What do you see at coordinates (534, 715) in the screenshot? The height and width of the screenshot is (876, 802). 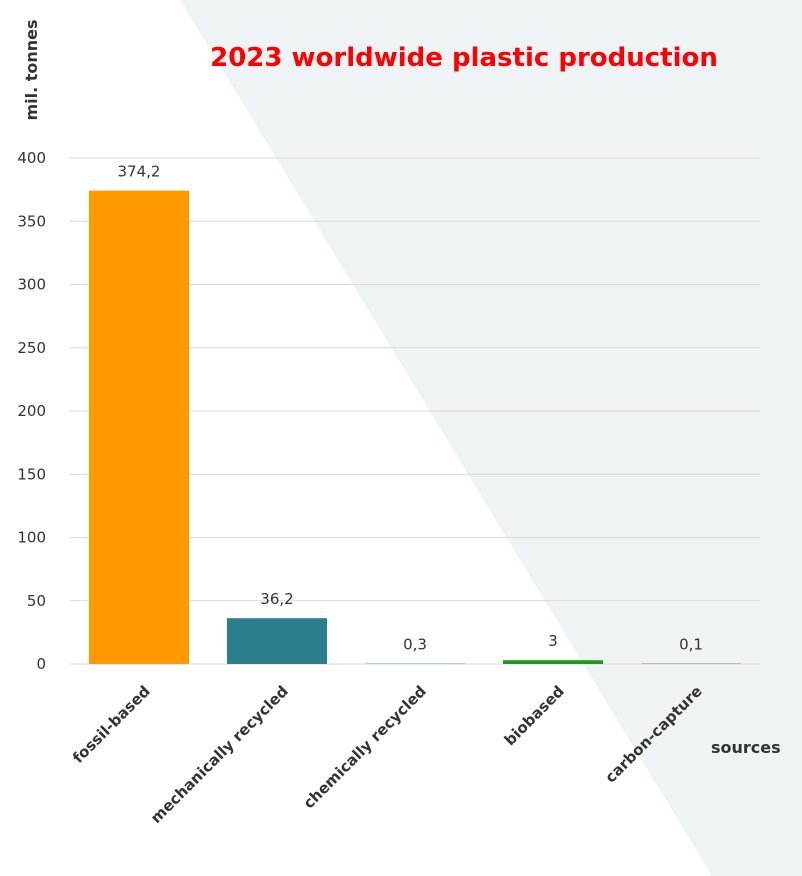 I see `category-label: biobased` at bounding box center [534, 715].